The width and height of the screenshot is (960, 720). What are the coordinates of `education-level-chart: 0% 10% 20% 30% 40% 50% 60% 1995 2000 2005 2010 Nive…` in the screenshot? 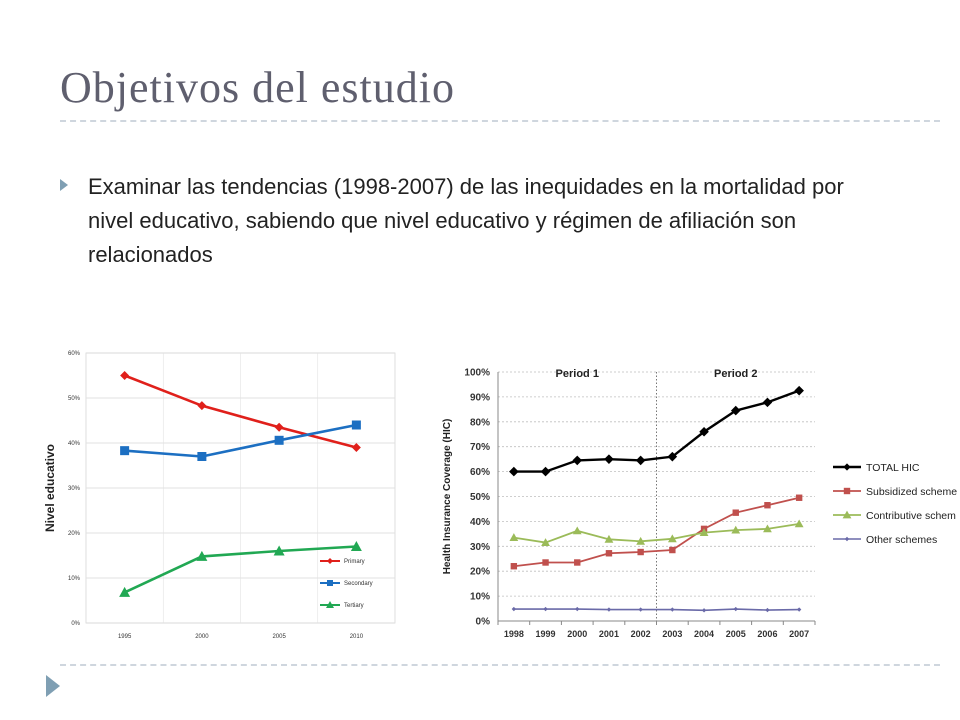 It's located at (219, 495).